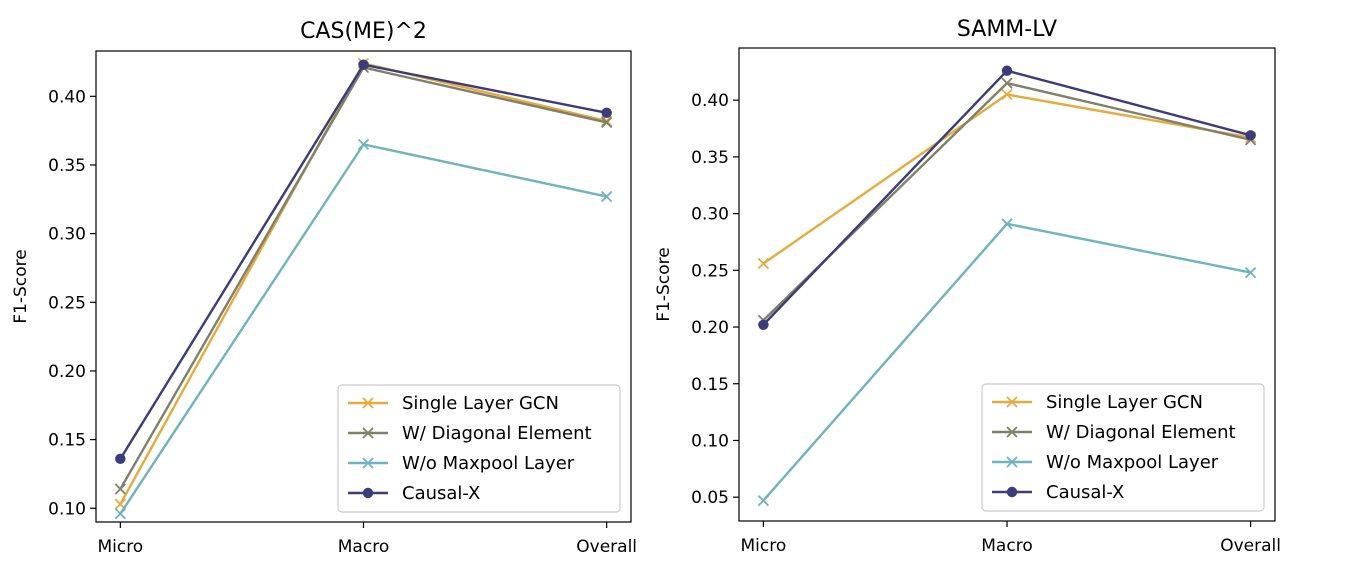 Image resolution: width=1370 pixels, height=567 pixels. I want to click on series-line, so click(1006, 179).